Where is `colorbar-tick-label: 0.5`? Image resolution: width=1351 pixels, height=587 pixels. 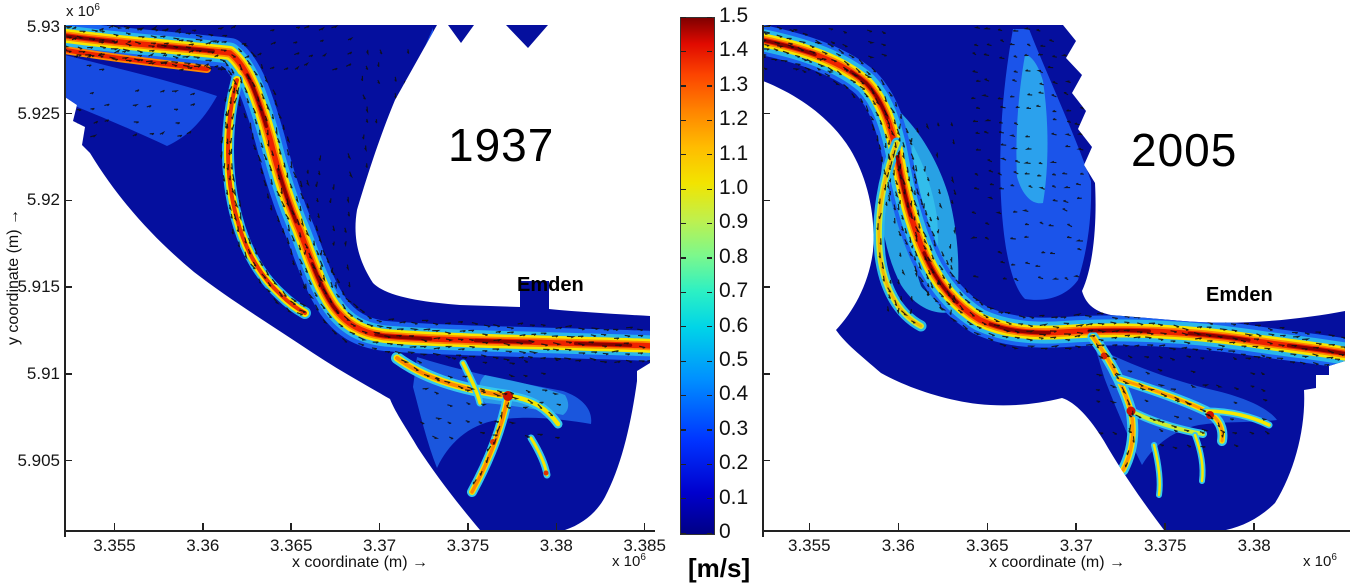 colorbar-tick-label: 0.5 is located at coordinates (734, 359).